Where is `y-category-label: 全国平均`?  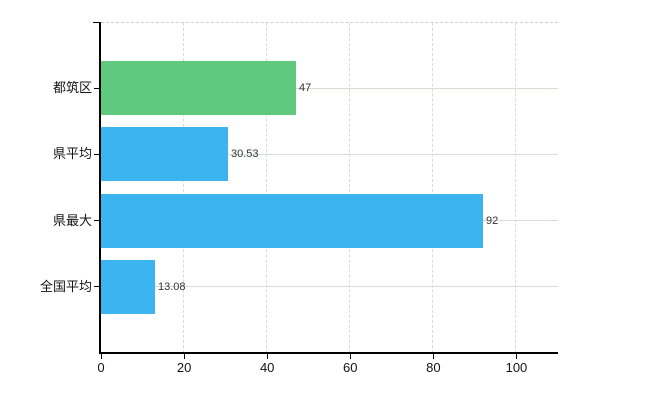
y-category-label: 全国平均 is located at coordinates (65, 286).